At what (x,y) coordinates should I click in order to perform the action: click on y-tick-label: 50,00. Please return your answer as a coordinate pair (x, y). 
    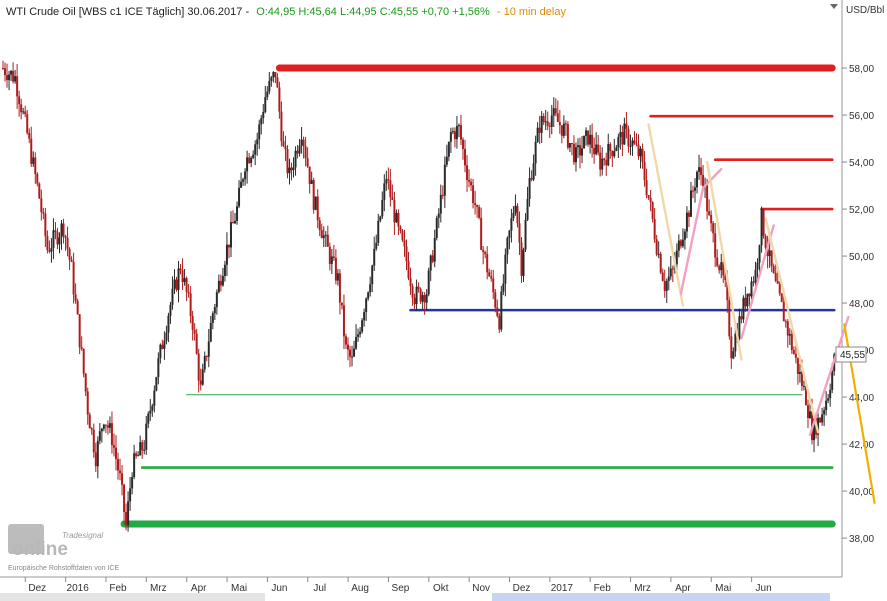
    Looking at the image, I should click on (861, 257).